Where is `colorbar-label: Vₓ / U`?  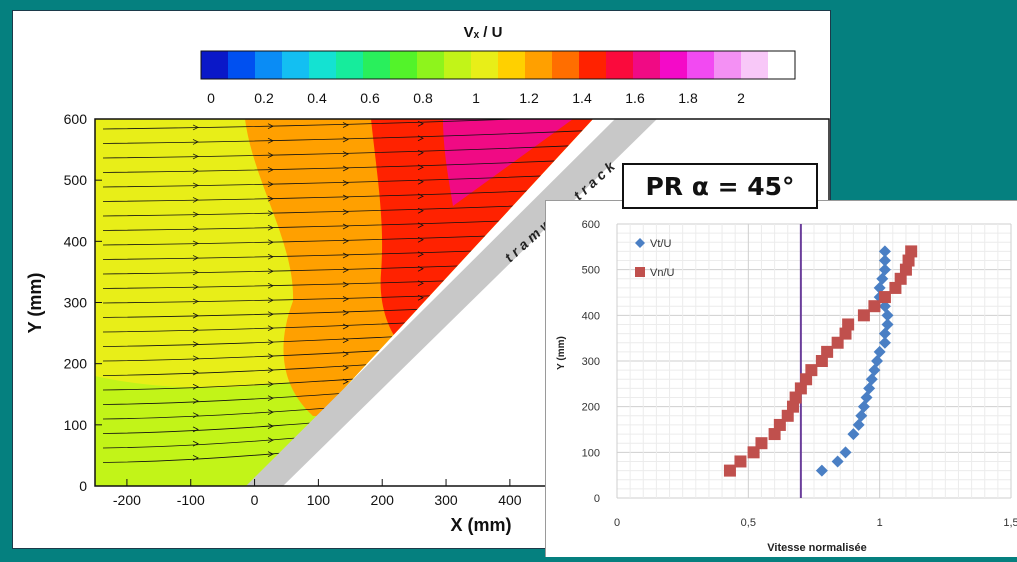 colorbar-label: Vₓ / U is located at coordinates (483, 32).